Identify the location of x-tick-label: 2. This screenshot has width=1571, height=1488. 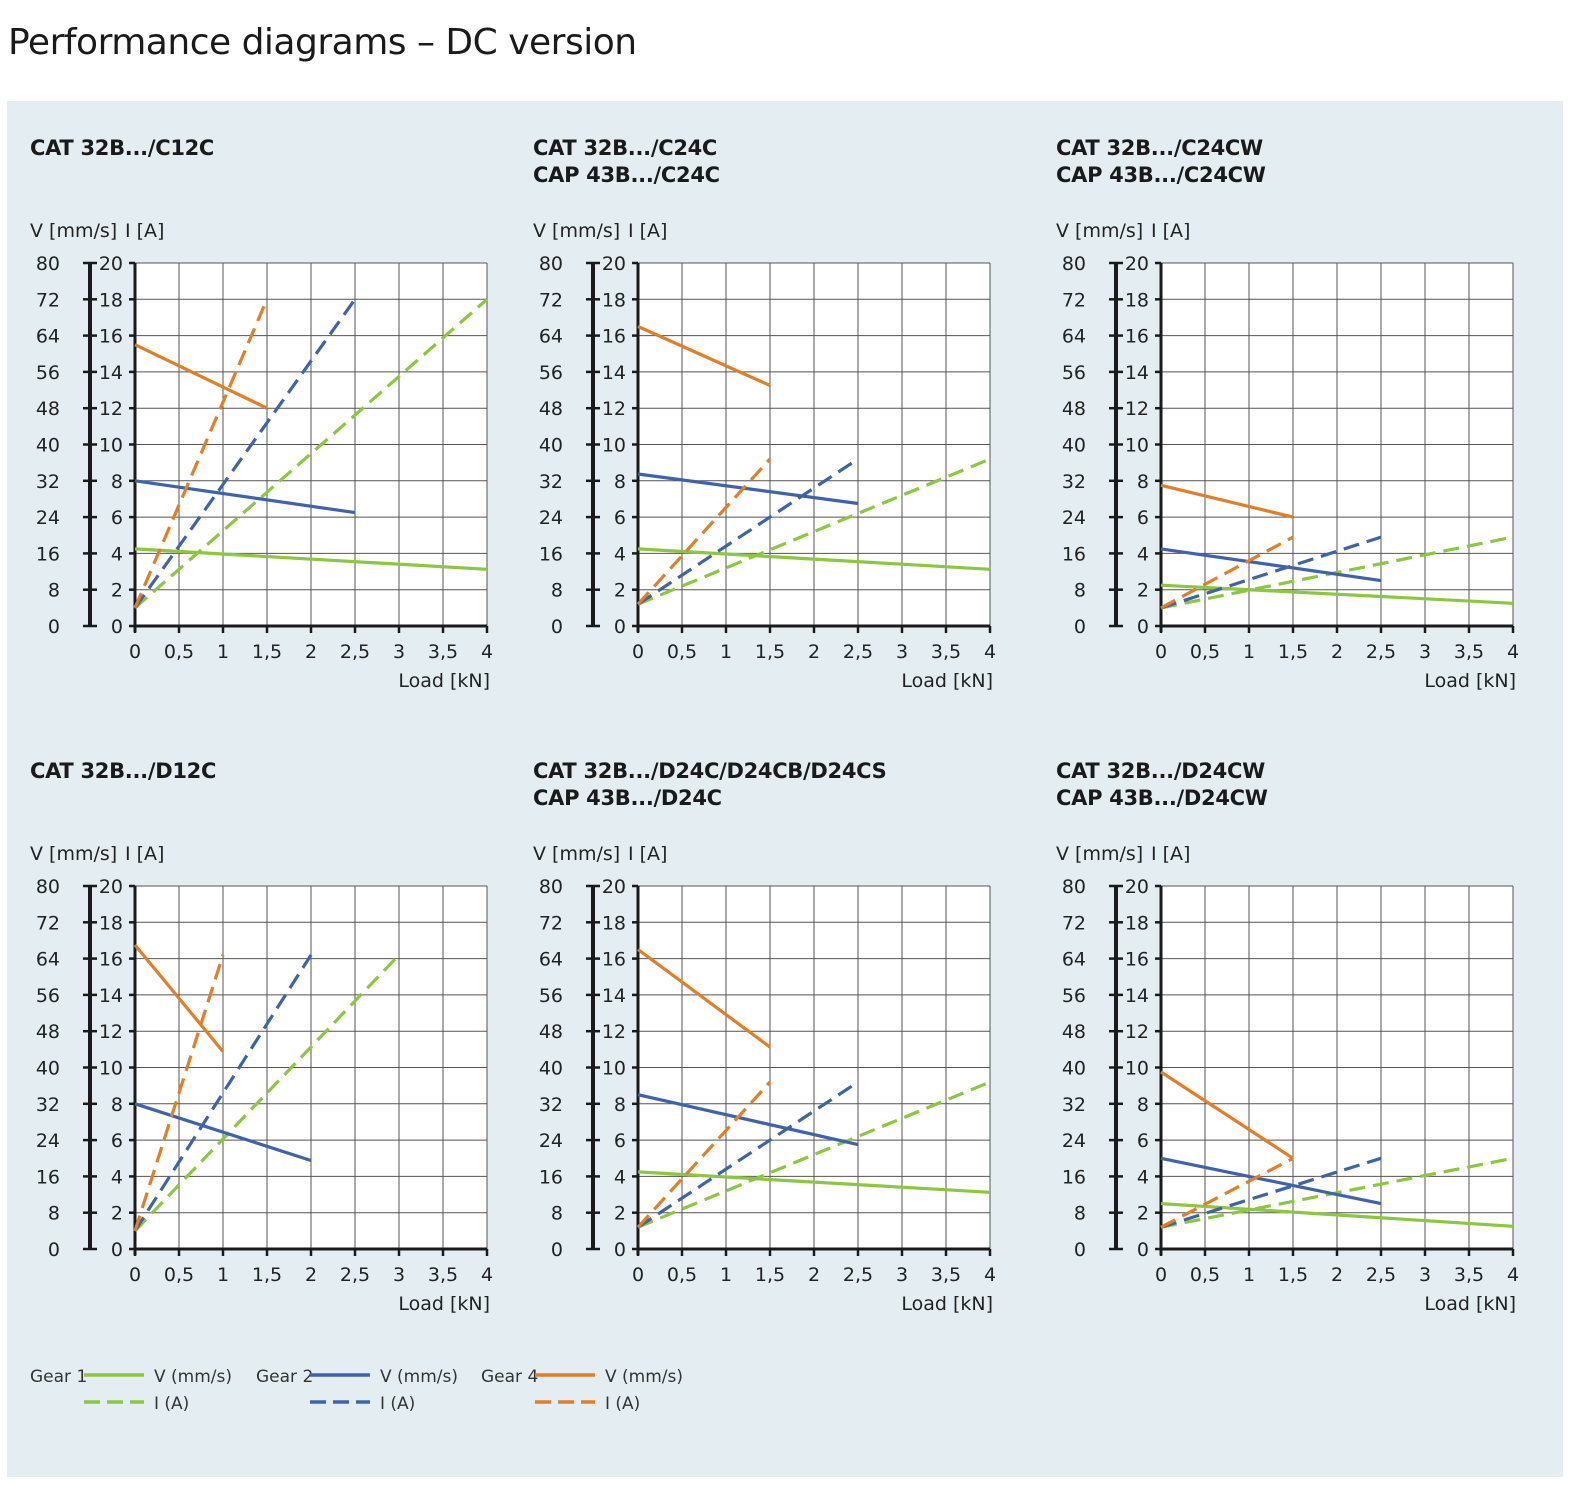
(311, 1275).